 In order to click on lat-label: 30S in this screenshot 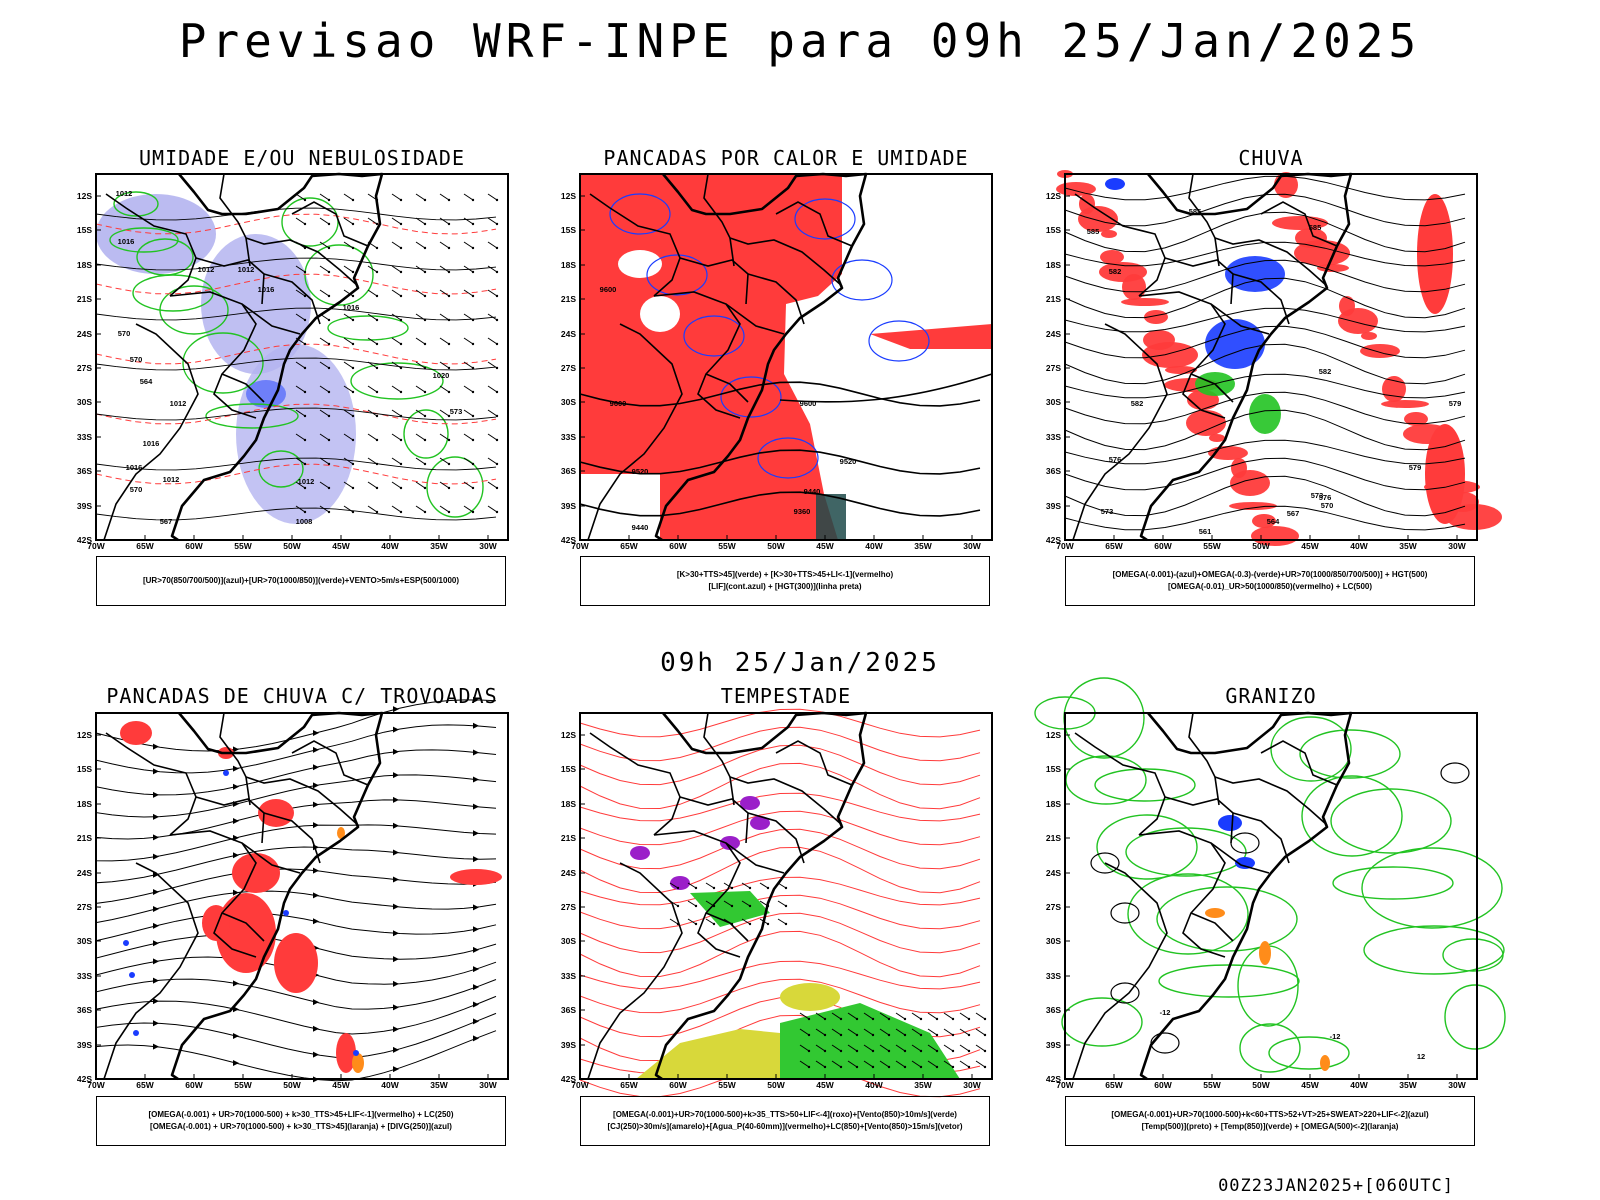, I will do `click(1053, 941)`.